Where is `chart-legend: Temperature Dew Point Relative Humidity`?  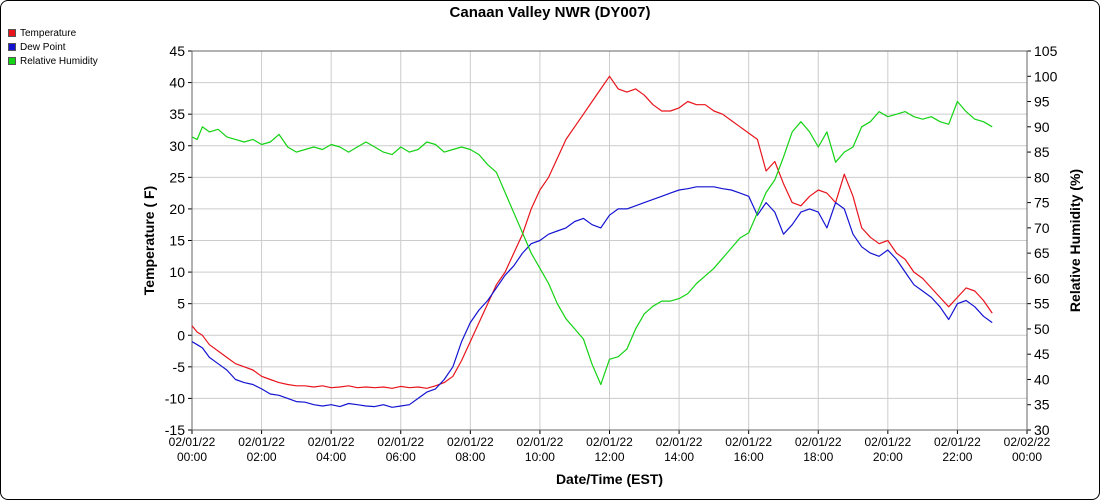
chart-legend: Temperature Dew Point Relative Humidity is located at coordinates (53, 49).